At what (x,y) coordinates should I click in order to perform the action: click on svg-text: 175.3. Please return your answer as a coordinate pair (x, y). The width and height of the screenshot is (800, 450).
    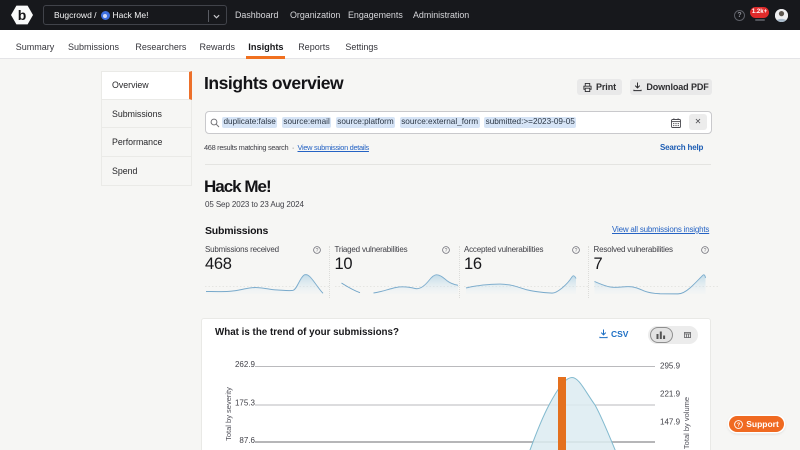
    Looking at the image, I should click on (245, 403).